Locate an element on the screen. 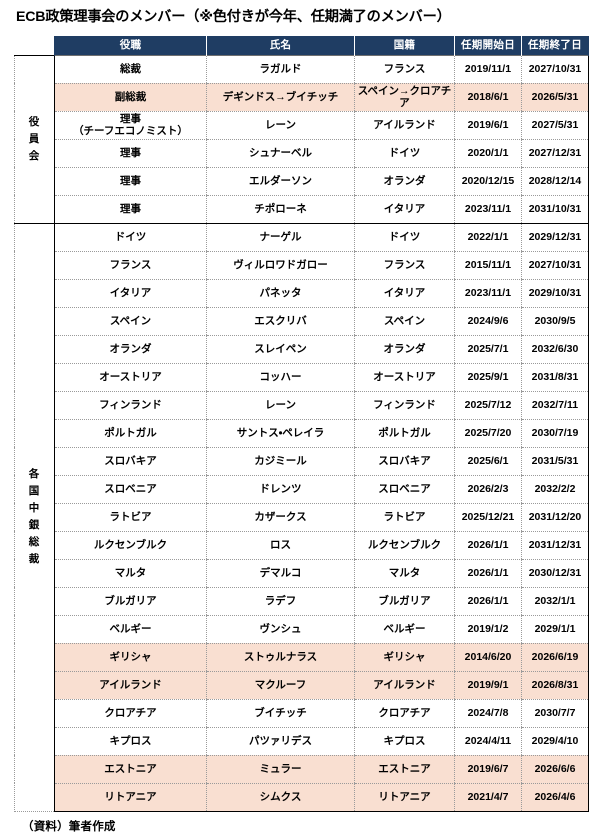 The image size is (600, 840). cell-nationality: ドイツ is located at coordinates (404, 153).